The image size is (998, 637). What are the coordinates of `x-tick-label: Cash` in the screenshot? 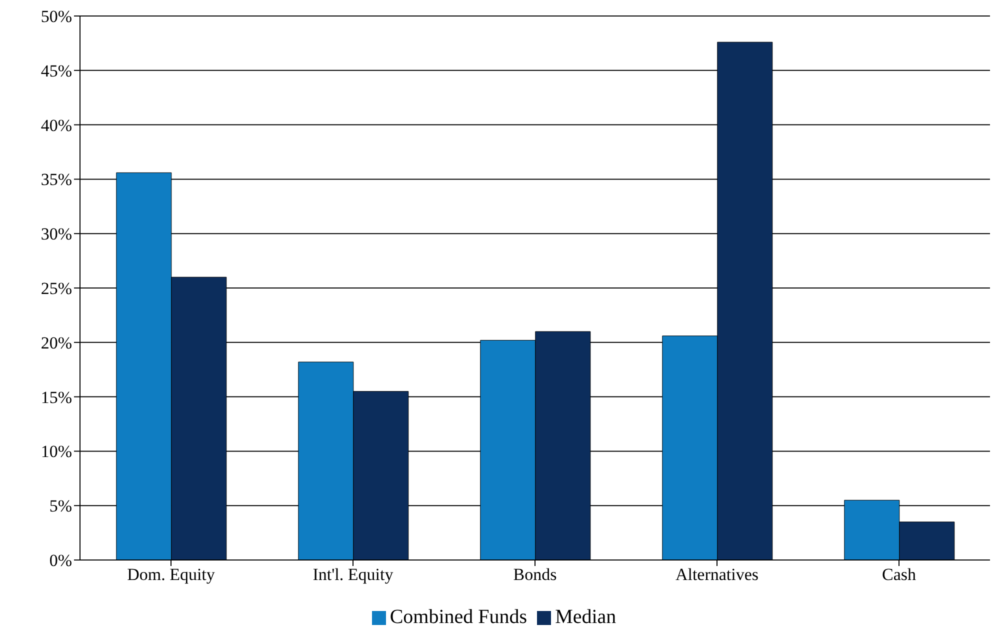 It's located at (899, 574).